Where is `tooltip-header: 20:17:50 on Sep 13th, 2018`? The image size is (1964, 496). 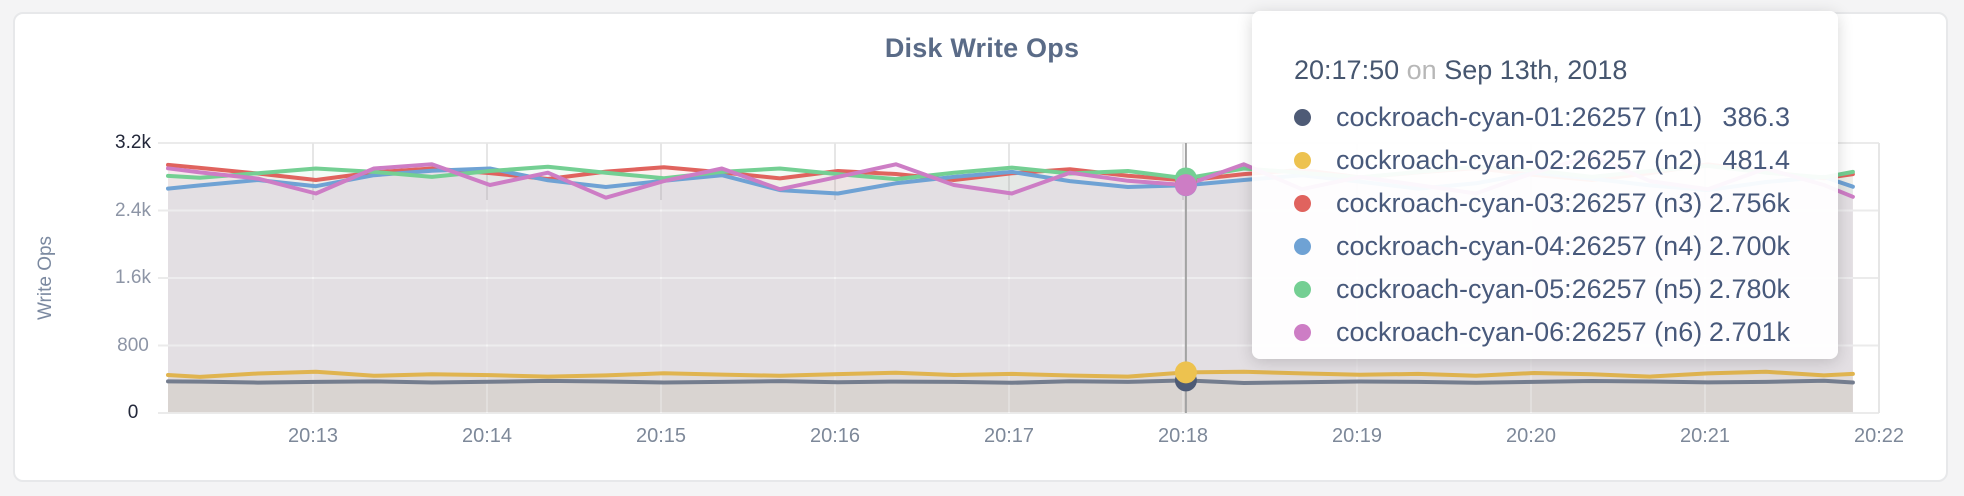 tooltip-header: 20:17:50 on Sep 13th, 2018 is located at coordinates (1542, 70).